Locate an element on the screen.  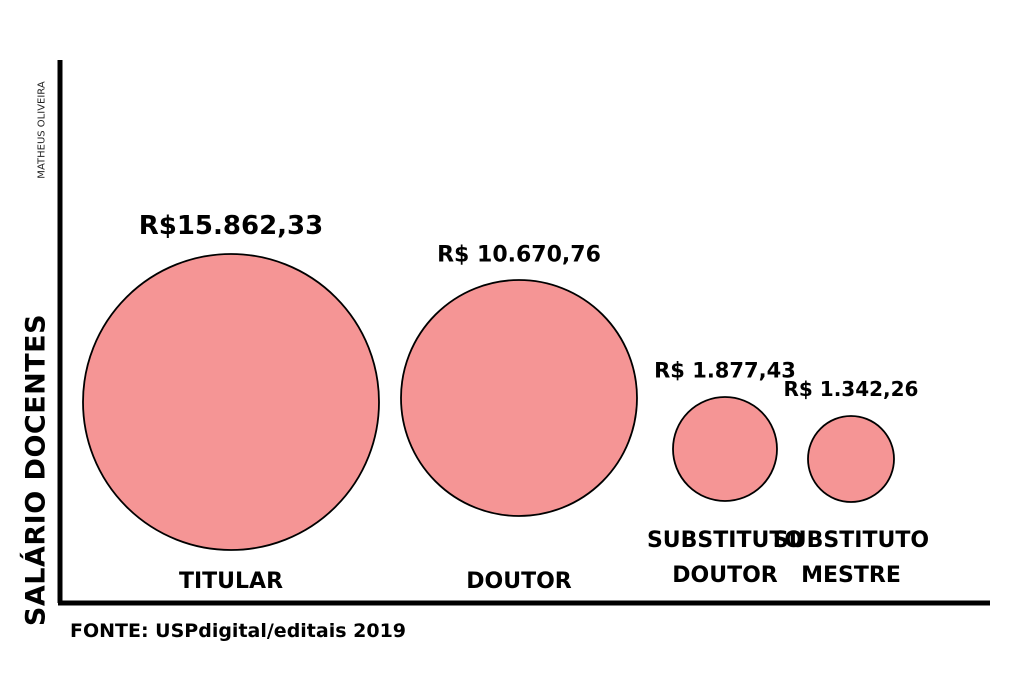
category-label-2-1: DOUTOR is located at coordinates (725, 575).